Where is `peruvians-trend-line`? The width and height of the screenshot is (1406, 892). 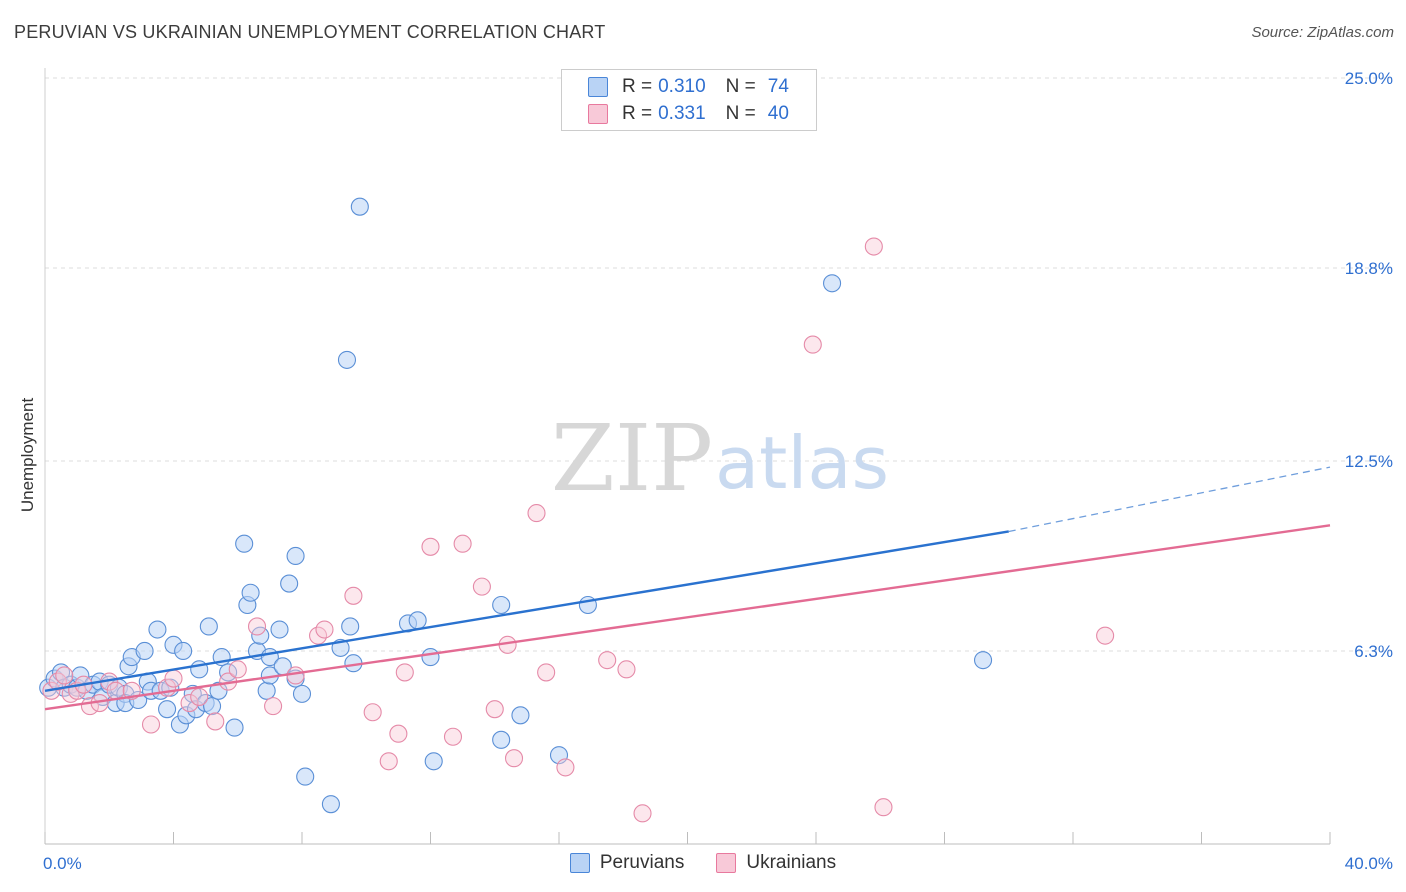 peruvians-trend-line is located at coordinates (526, 611).